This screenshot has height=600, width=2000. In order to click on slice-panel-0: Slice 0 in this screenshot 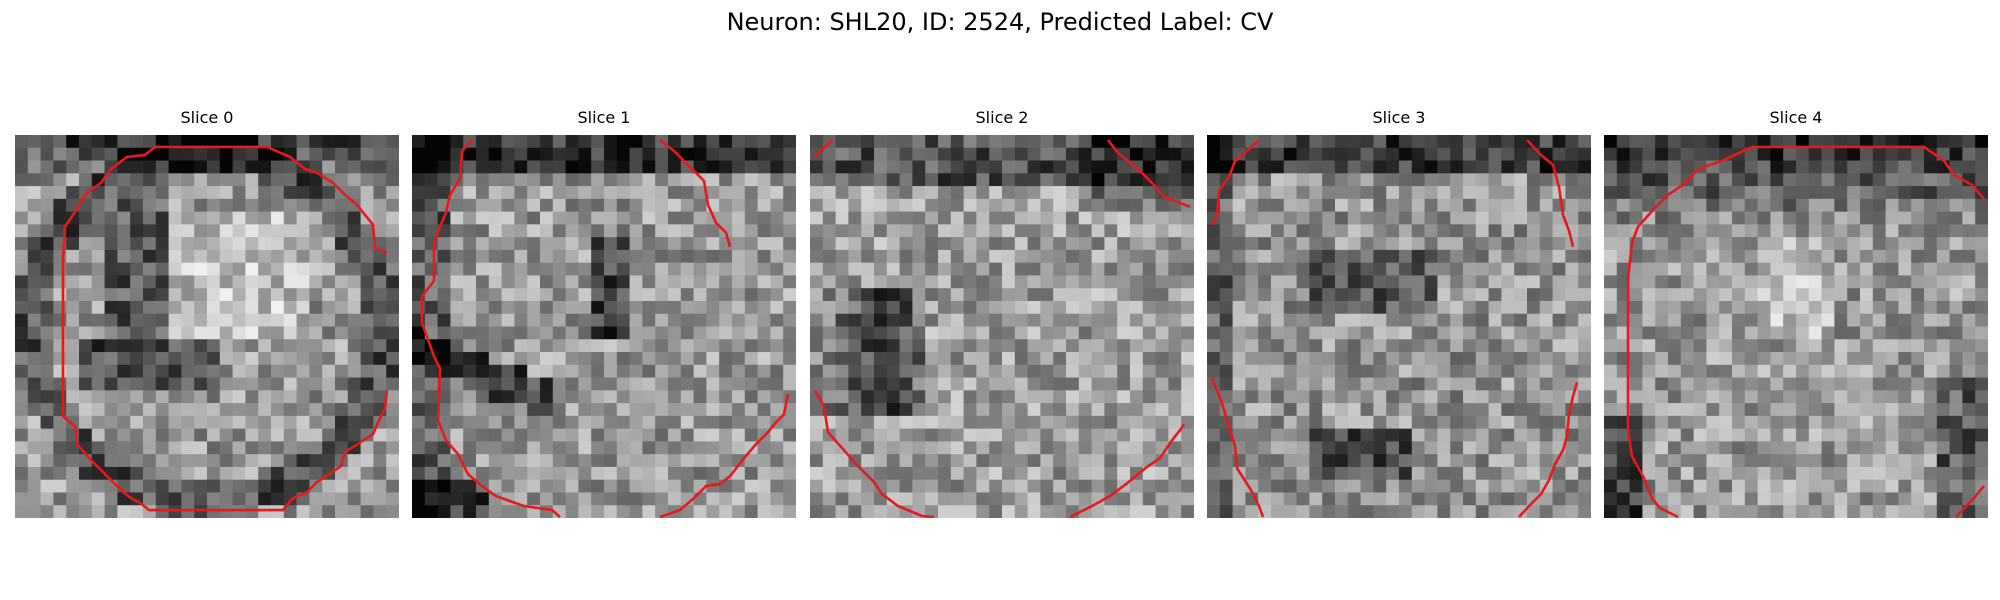, I will do `click(207, 313)`.